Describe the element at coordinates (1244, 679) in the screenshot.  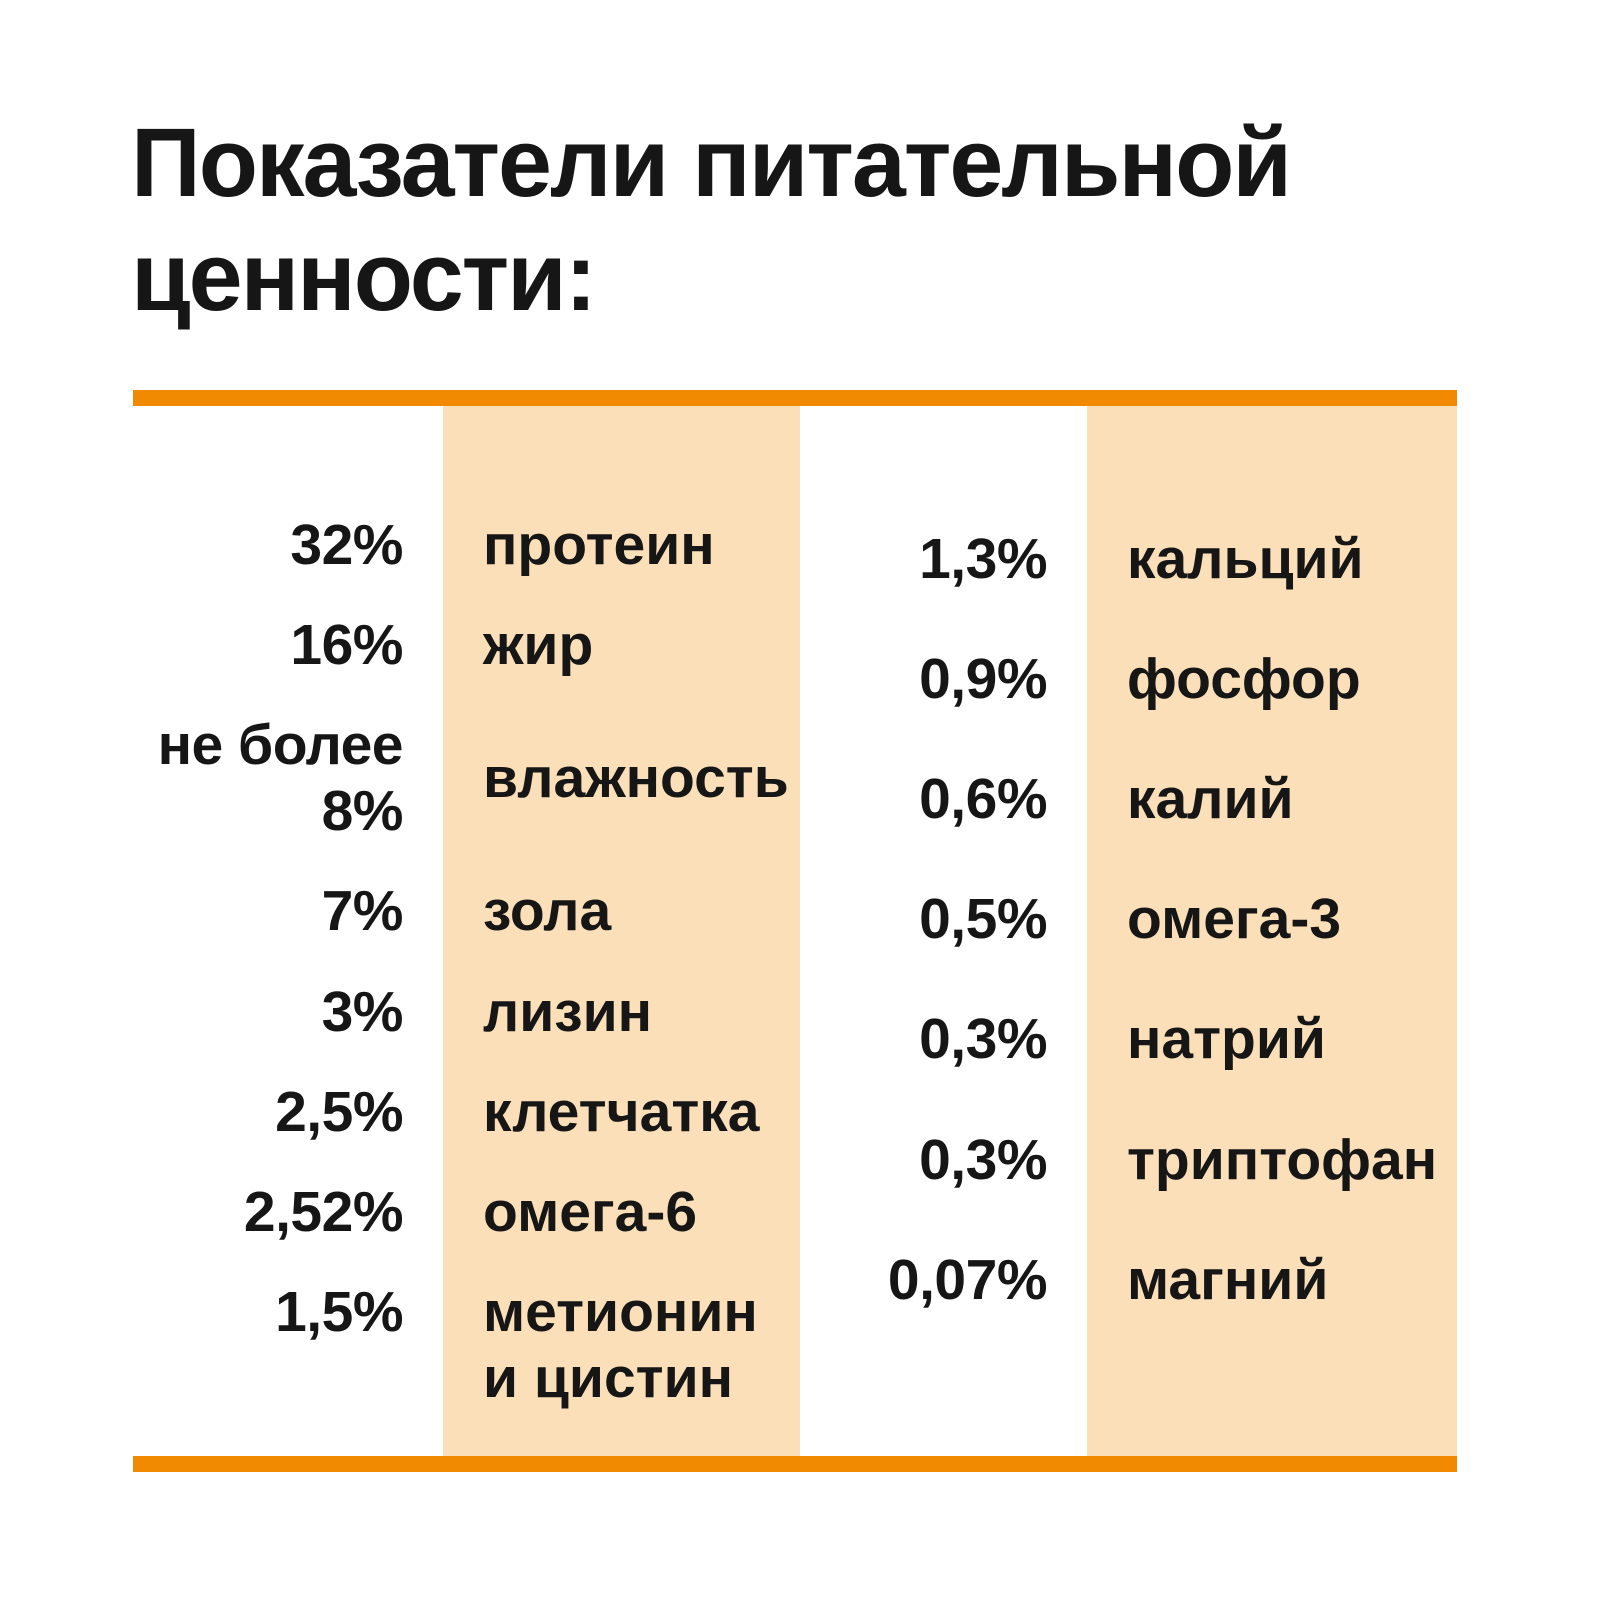
I see `label-cell: фосфор` at that location.